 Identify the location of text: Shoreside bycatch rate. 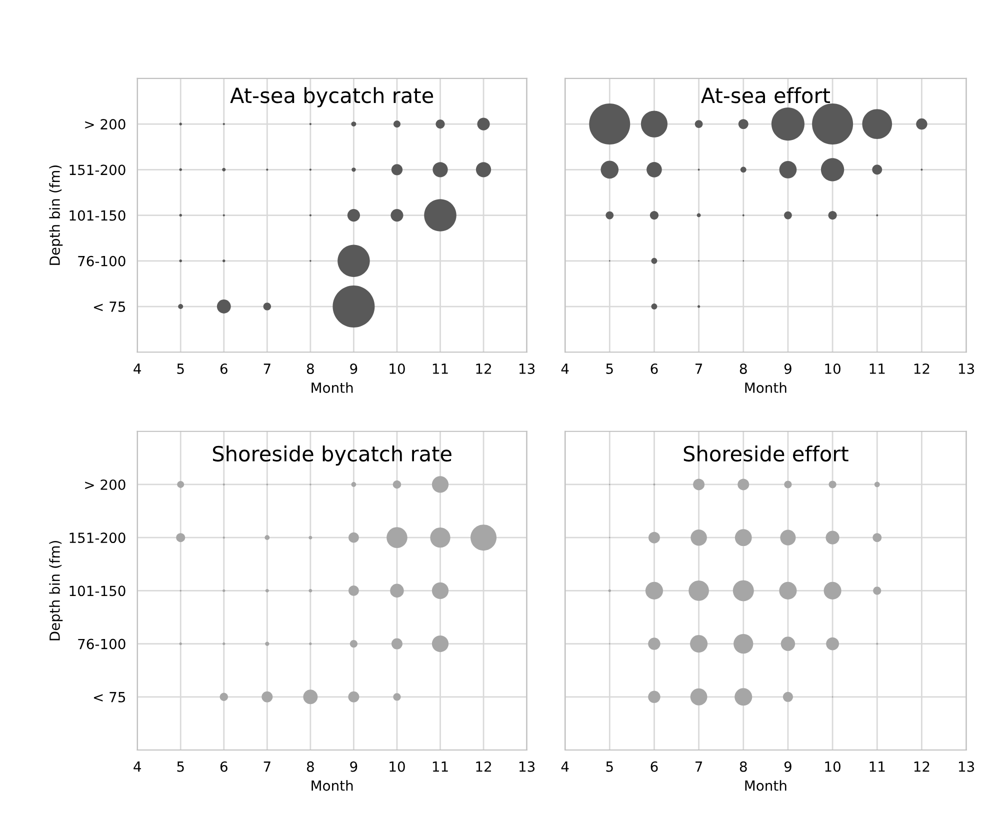
(332, 455).